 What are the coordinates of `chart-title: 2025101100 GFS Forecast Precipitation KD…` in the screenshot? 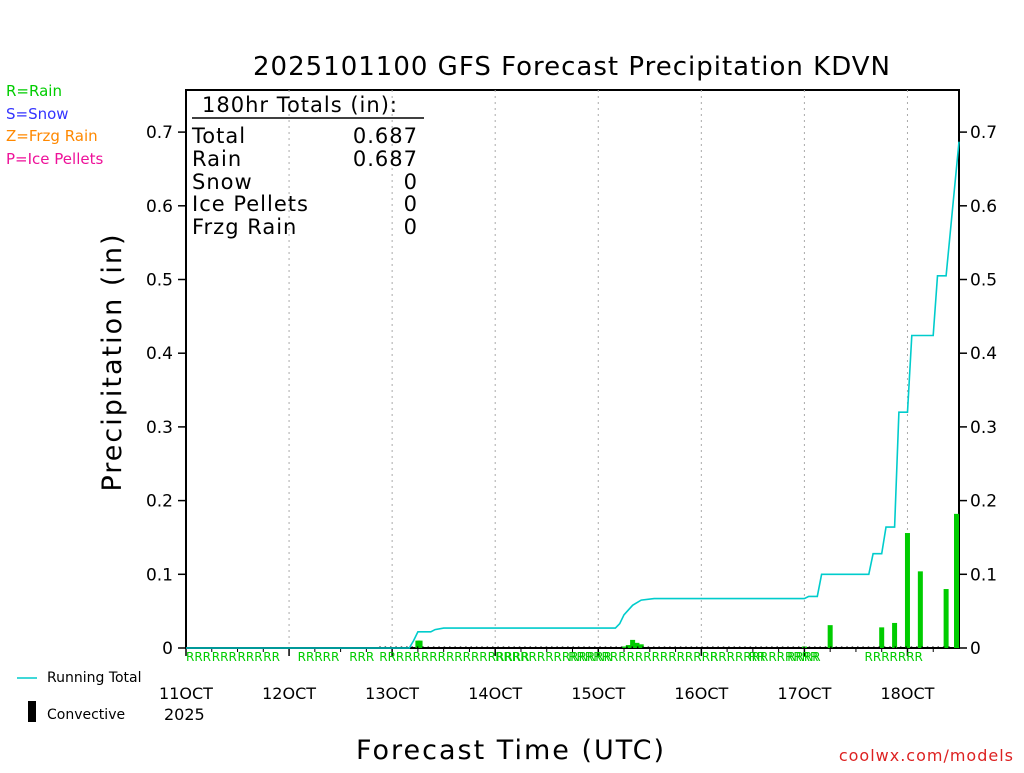 It's located at (572, 67).